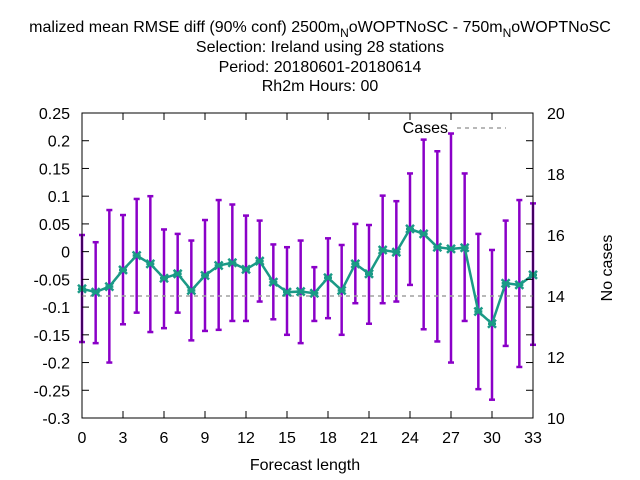 This screenshot has height=480, width=640. I want to click on x-tick-label: 6, so click(164, 438).